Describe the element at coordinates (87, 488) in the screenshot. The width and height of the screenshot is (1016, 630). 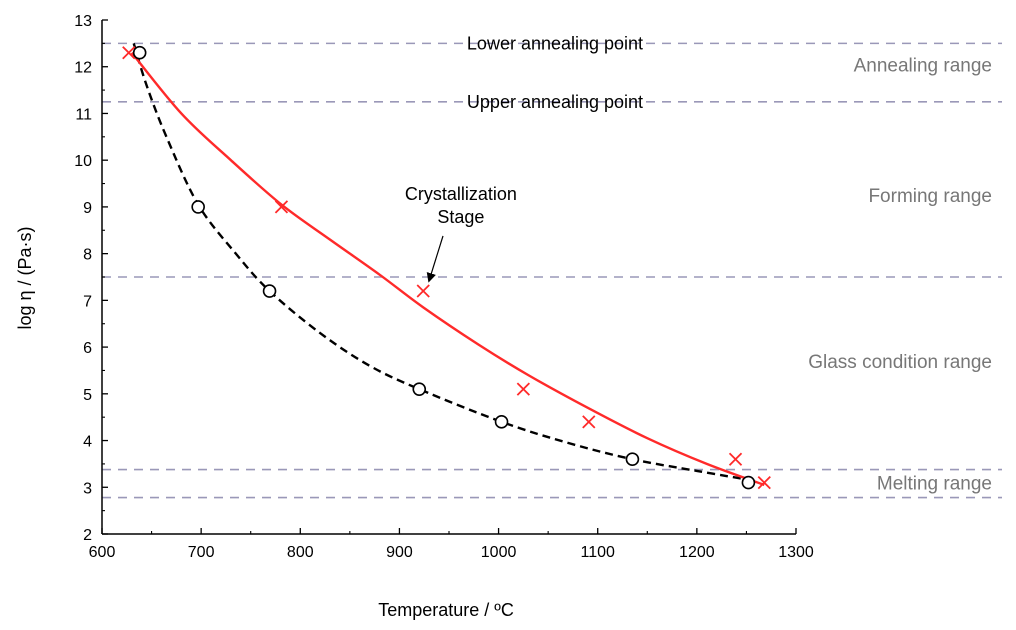
I see `y-tick-label-1: 3` at that location.